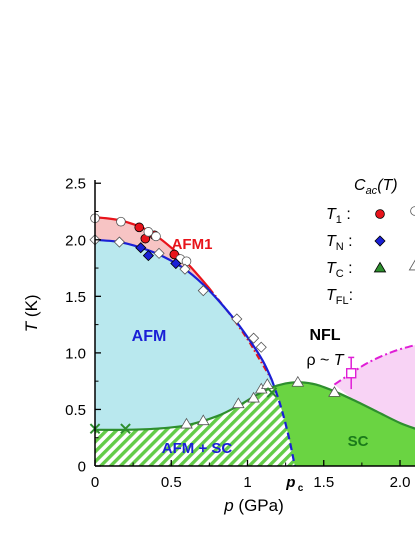 The image size is (415, 537). Describe the element at coordinates (339, 360) in the screenshot. I see `rho-variable: T` at that location.